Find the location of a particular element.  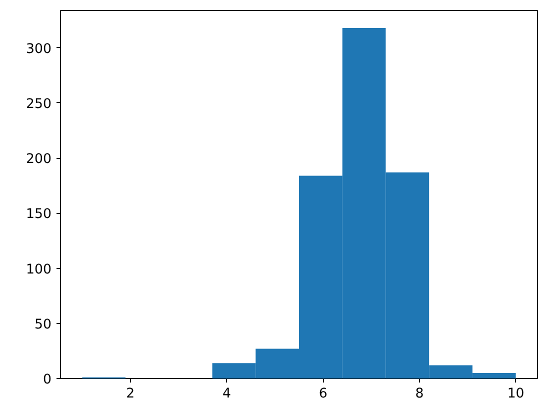

x-tick-label: 8 is located at coordinates (419, 394).